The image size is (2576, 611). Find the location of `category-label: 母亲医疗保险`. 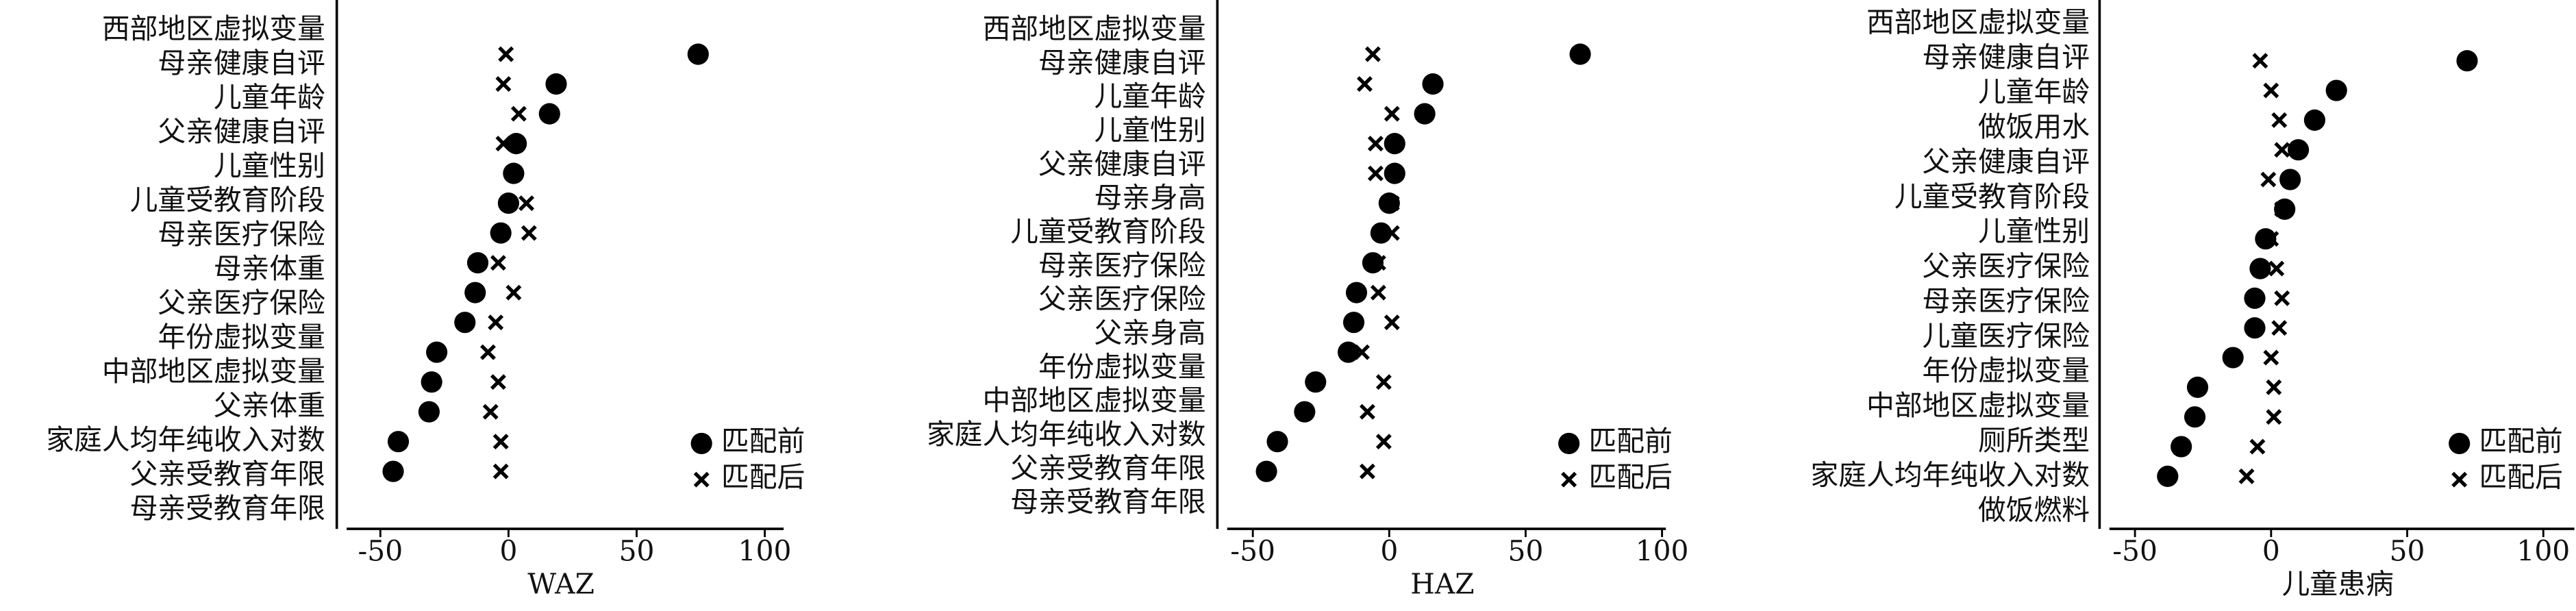

category-label: 母亲医疗保险 is located at coordinates (2006, 301).